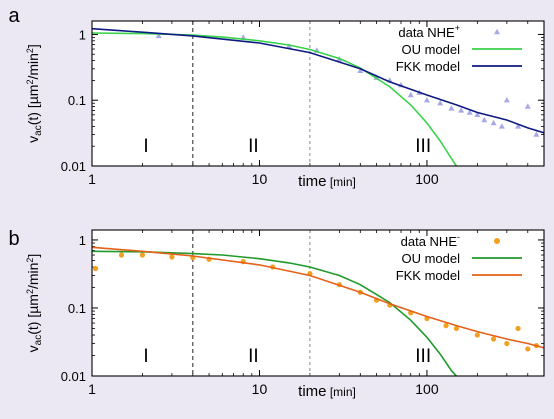  I want to click on panel-label: b, so click(13, 239).